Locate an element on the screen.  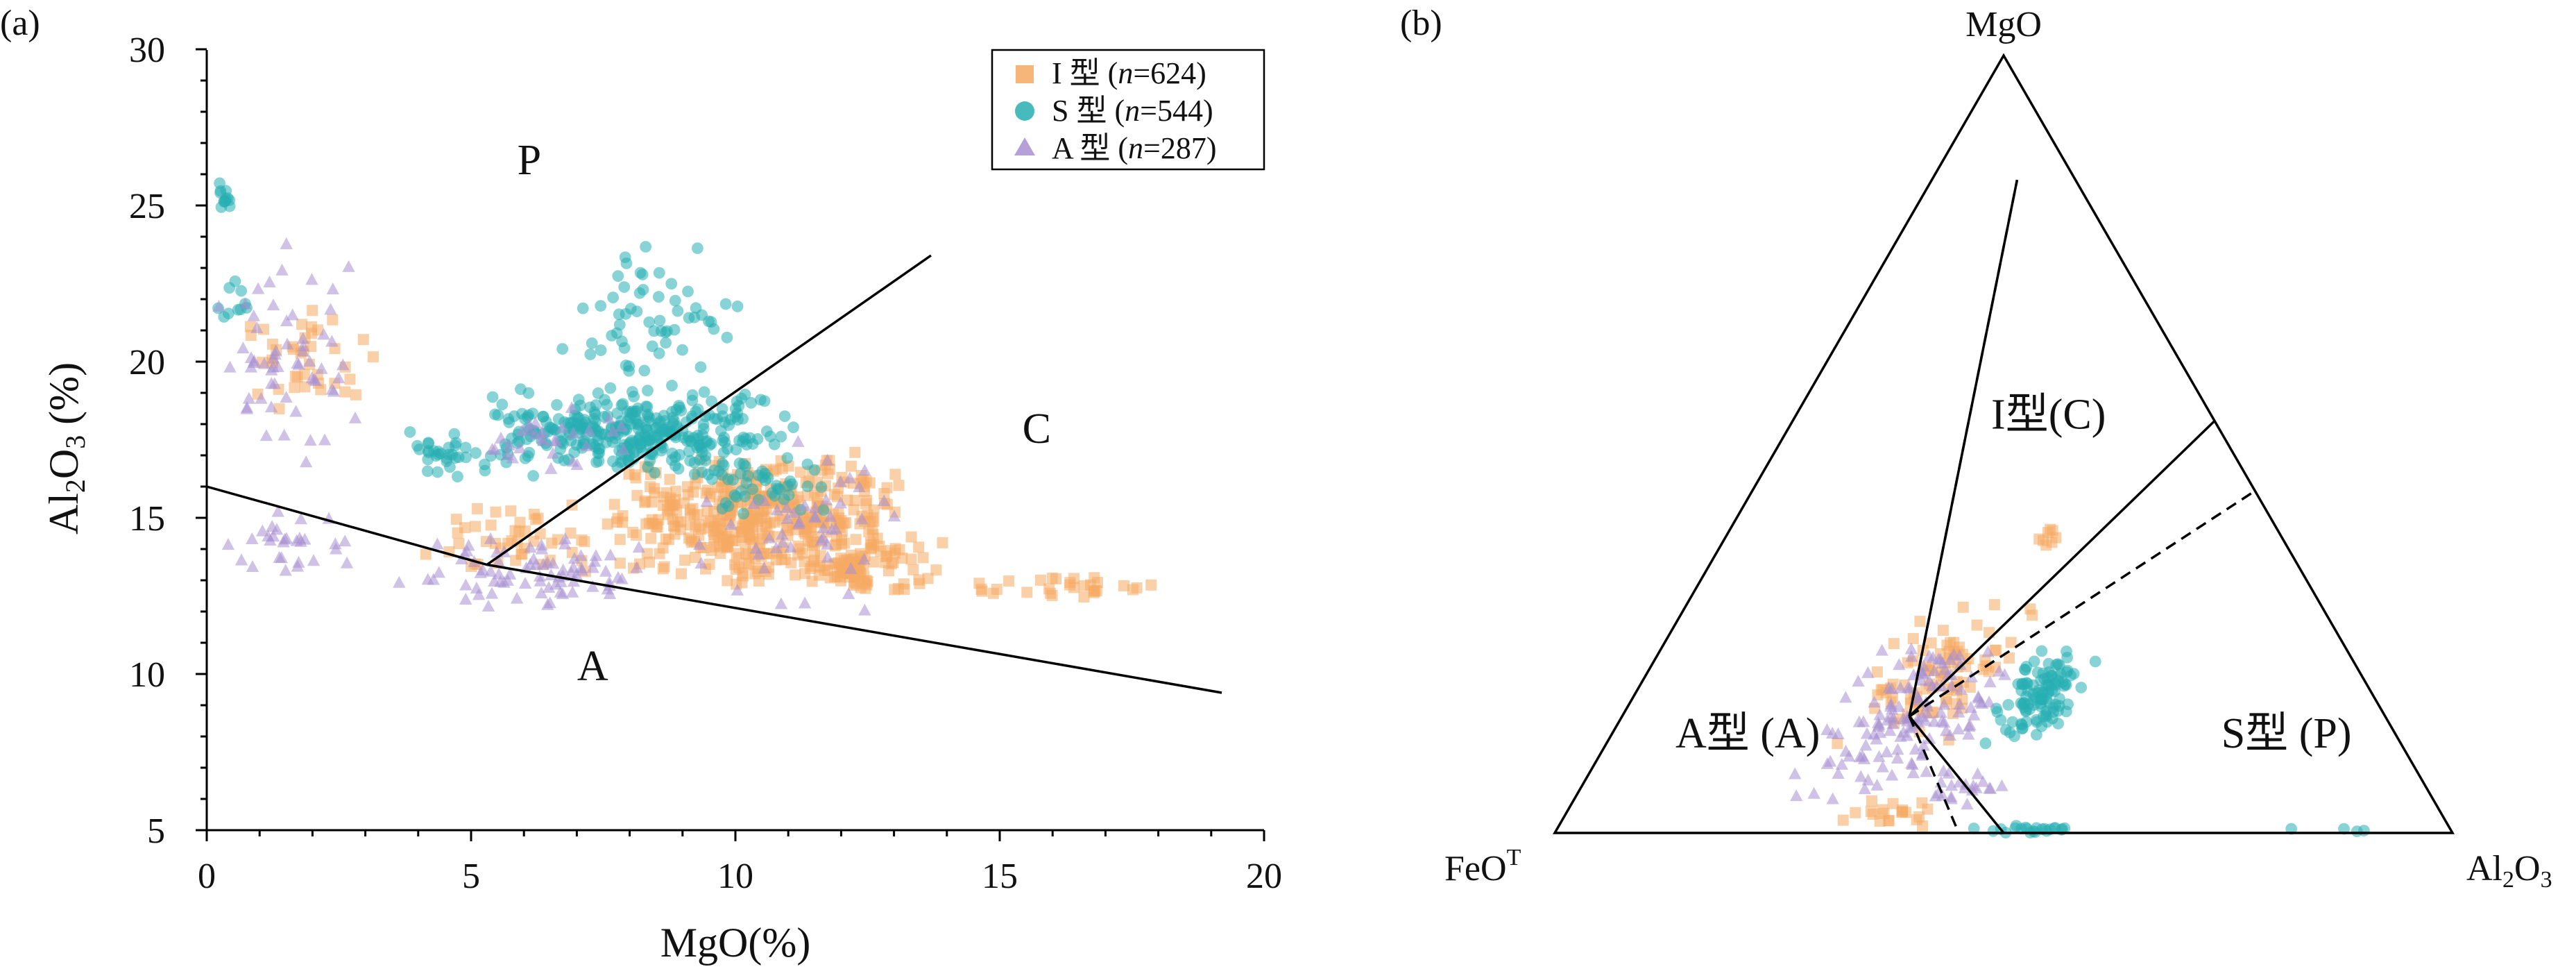
x-tick-labels: 0 5 10 15 20 is located at coordinates (740, 876).